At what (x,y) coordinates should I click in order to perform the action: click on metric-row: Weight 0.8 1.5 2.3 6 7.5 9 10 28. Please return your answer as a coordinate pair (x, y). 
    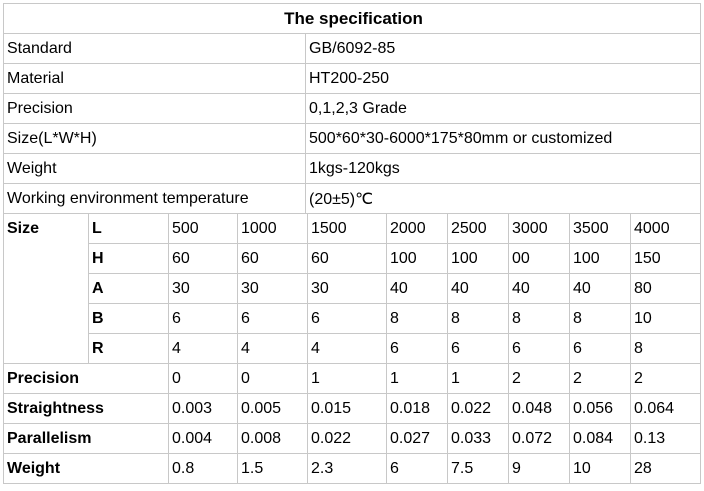
    Looking at the image, I should click on (352, 468).